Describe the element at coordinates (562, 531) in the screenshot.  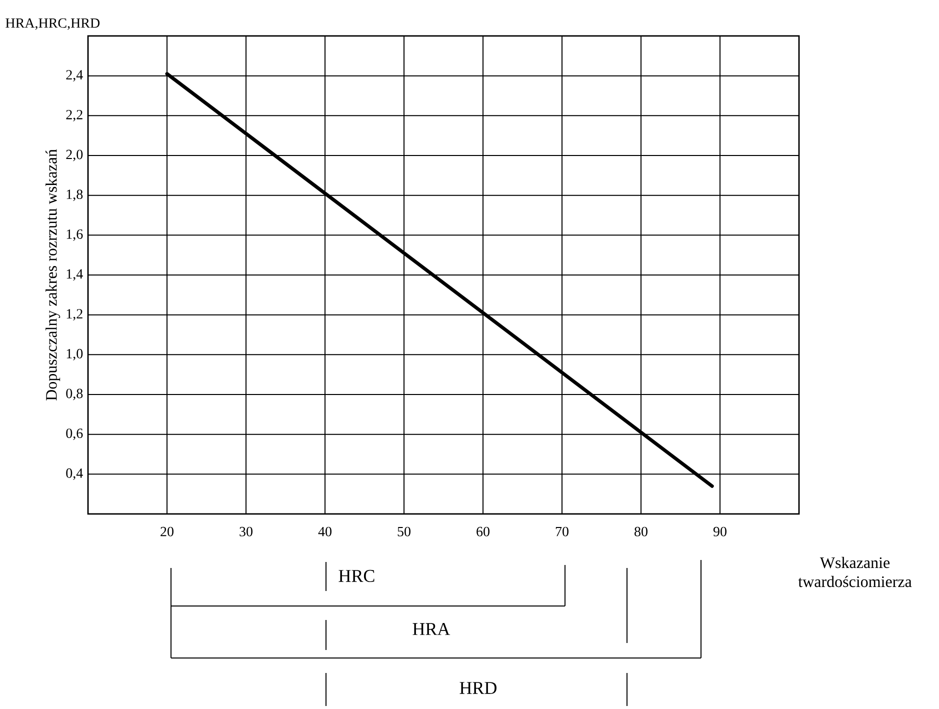
I see `x-tick-label: 70` at that location.